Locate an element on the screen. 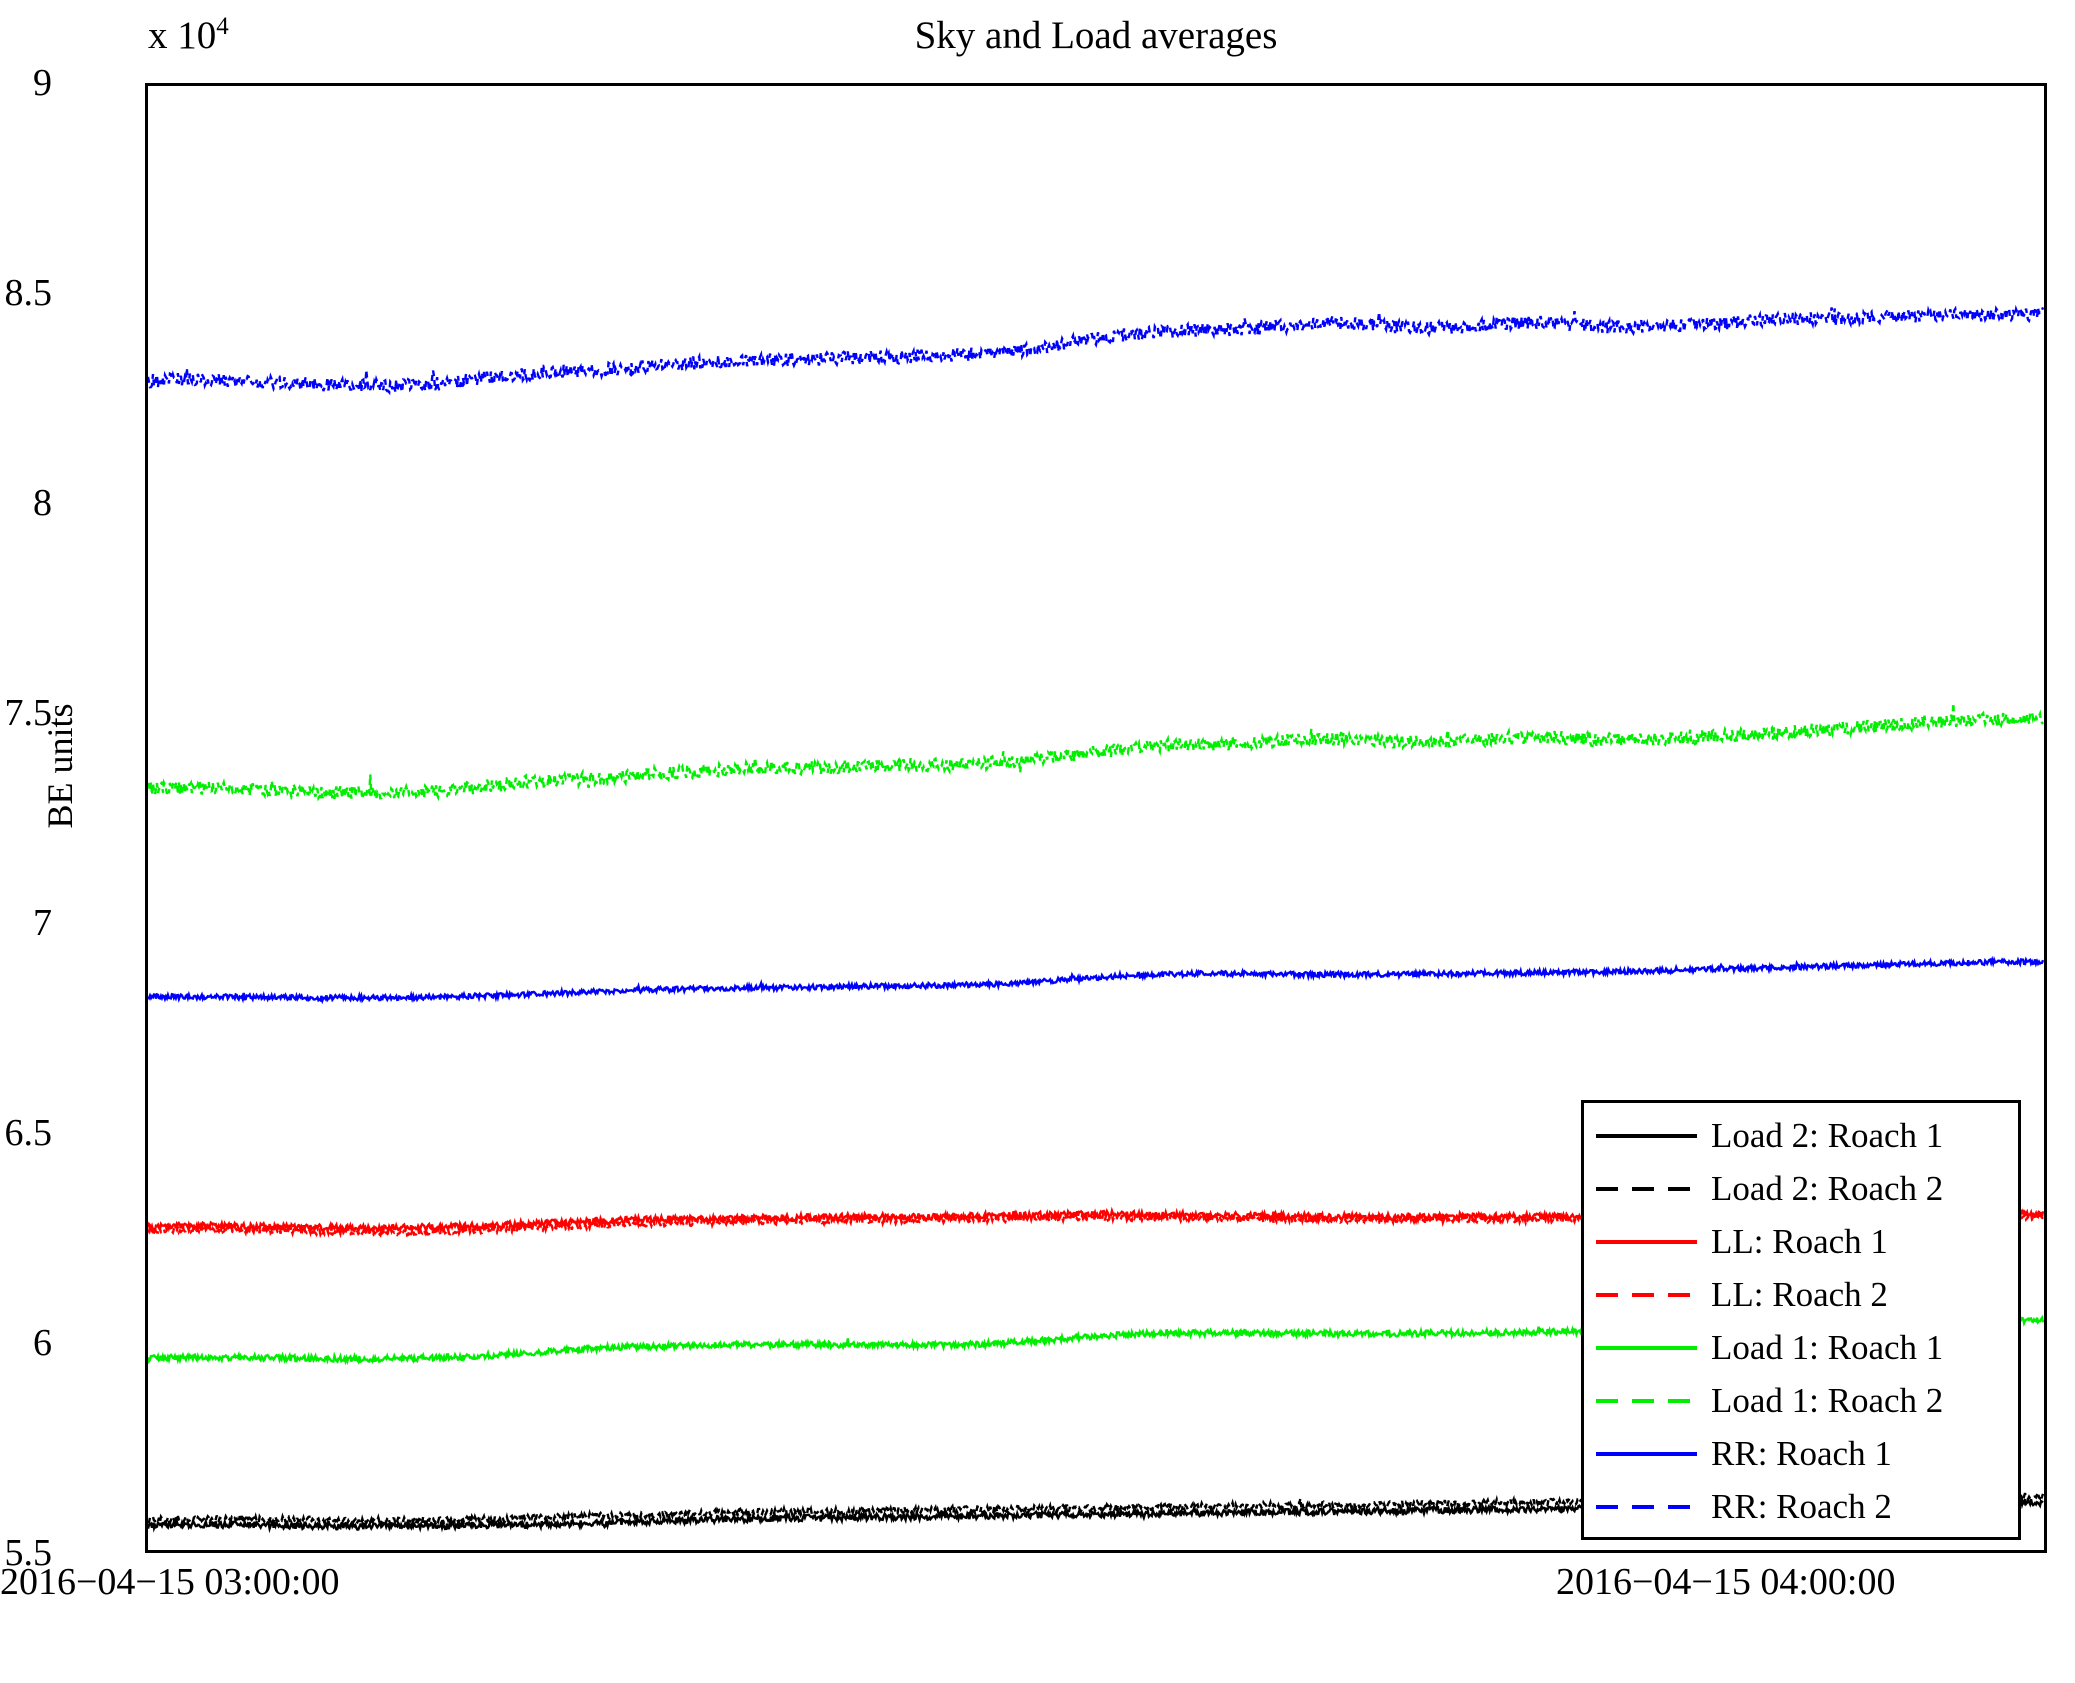 The height and width of the screenshot is (1683, 2075). legend-swatch-rr-roach1 is located at coordinates (1646, 1454).